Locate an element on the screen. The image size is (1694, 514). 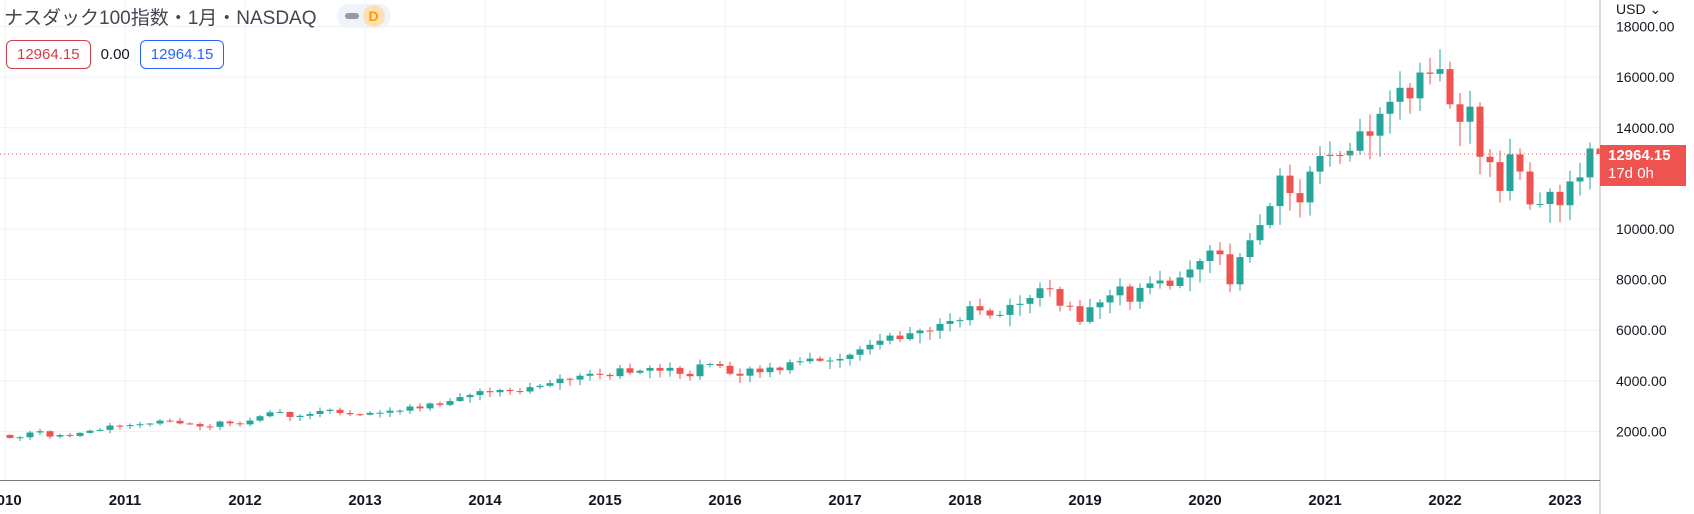
currency-selector: USD ⌄ is located at coordinates (1638, 9).